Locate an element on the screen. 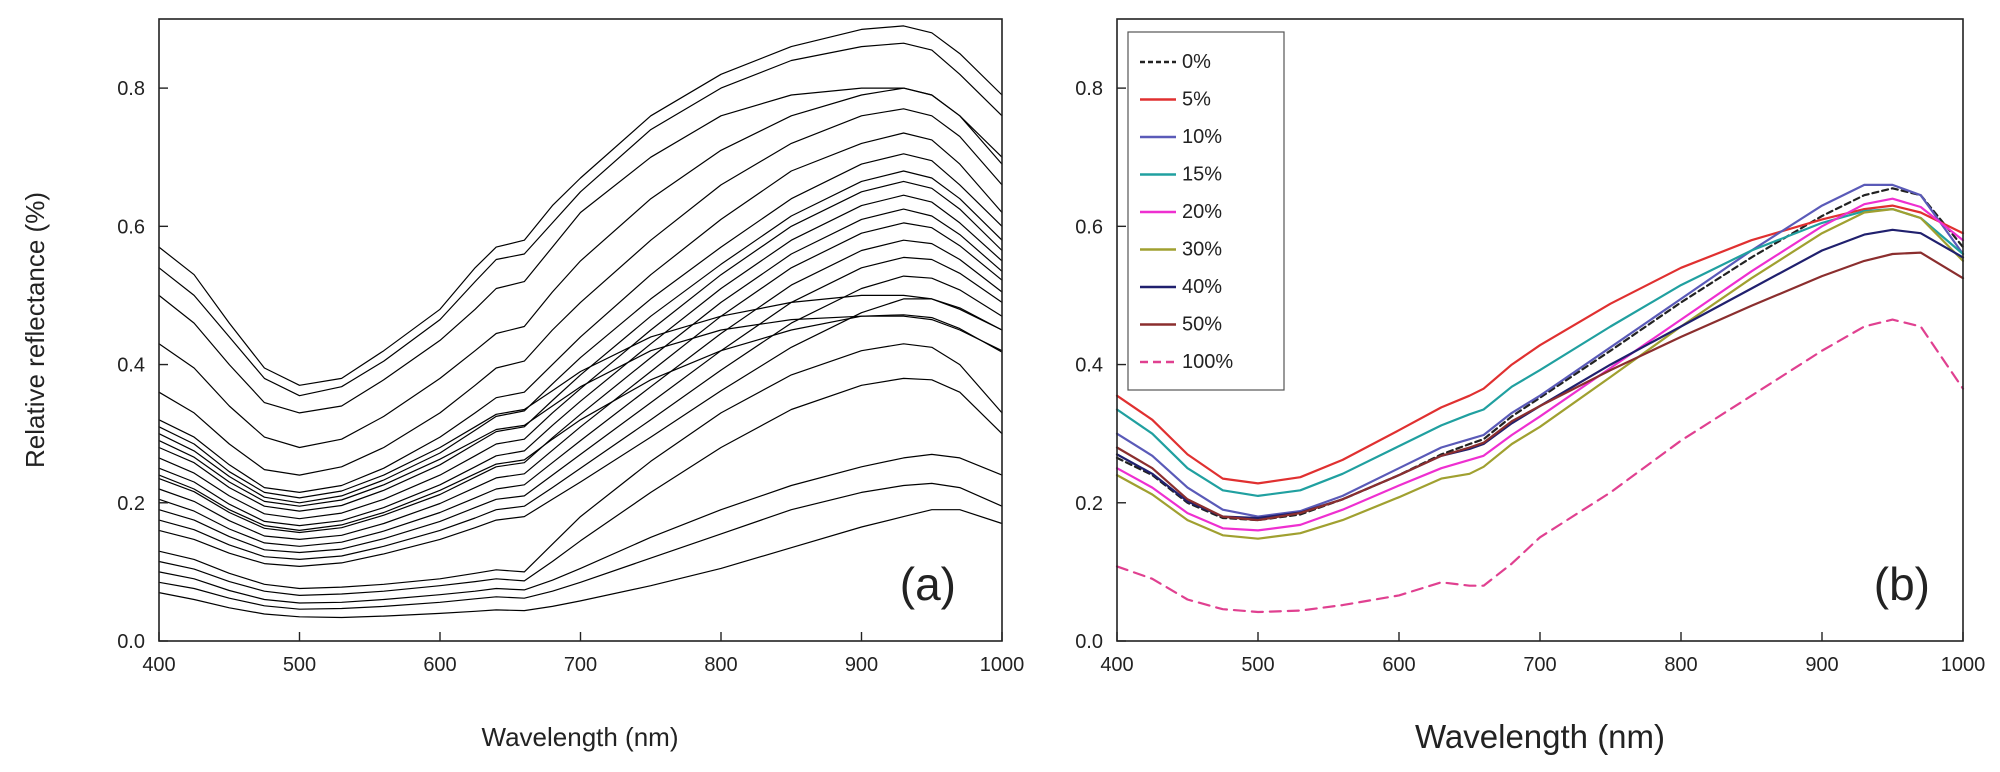 This screenshot has width=2000, height=772. panel-b-x-tick-label: 500 is located at coordinates (1257, 665).